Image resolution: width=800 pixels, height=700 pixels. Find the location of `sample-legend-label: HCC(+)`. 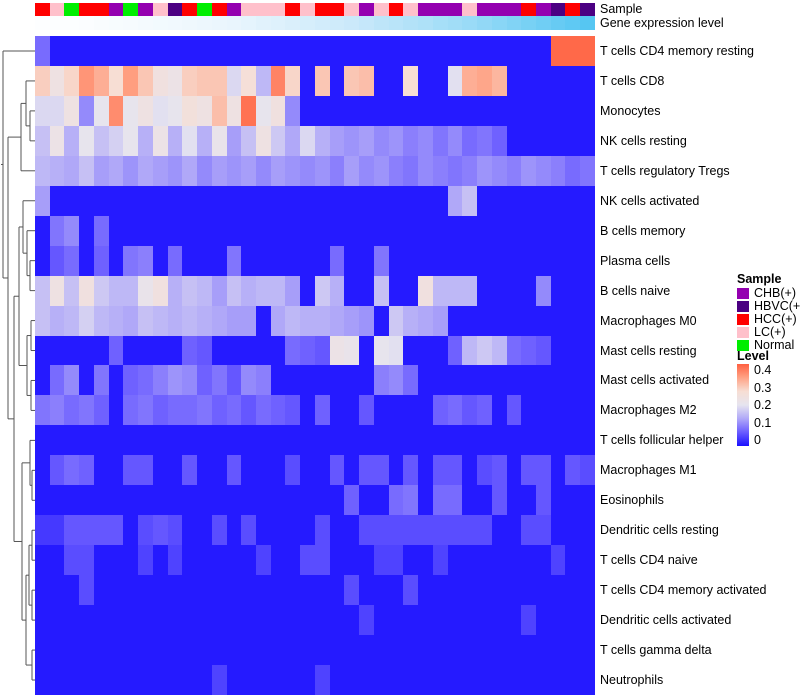

sample-legend-label: HCC(+) is located at coordinates (775, 319).